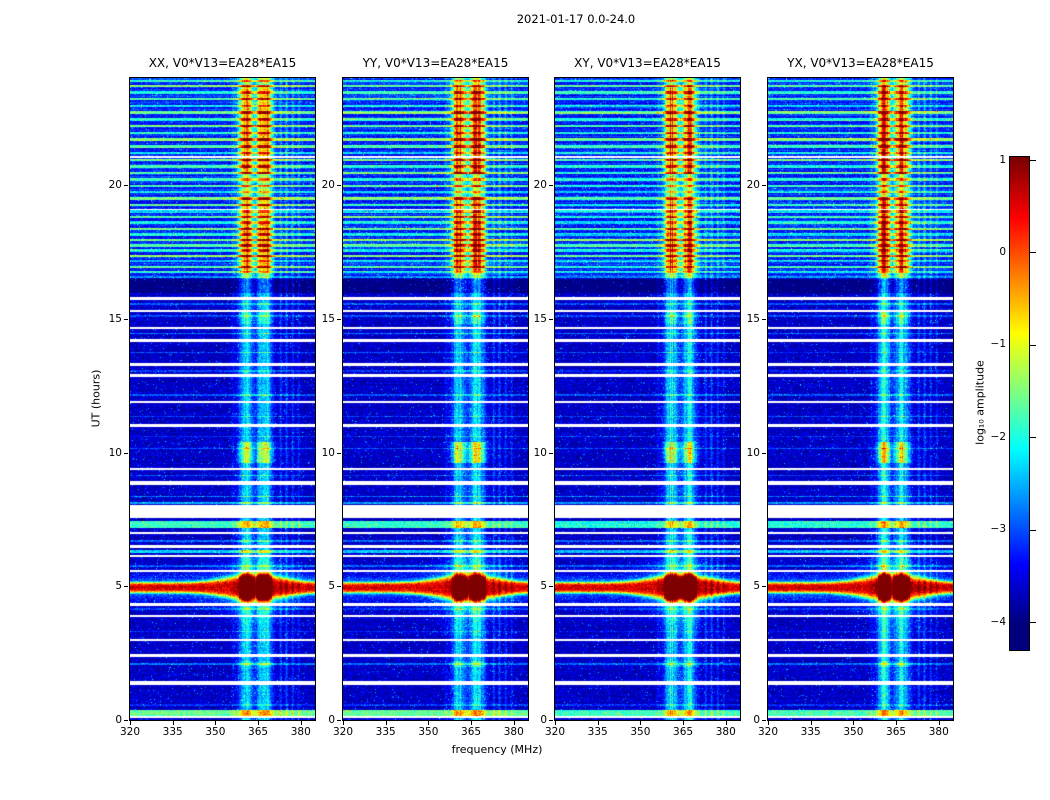 The height and width of the screenshot is (800, 1050). Describe the element at coordinates (998, 621) in the screenshot. I see `colorbar-tick-label: −4` at that location.